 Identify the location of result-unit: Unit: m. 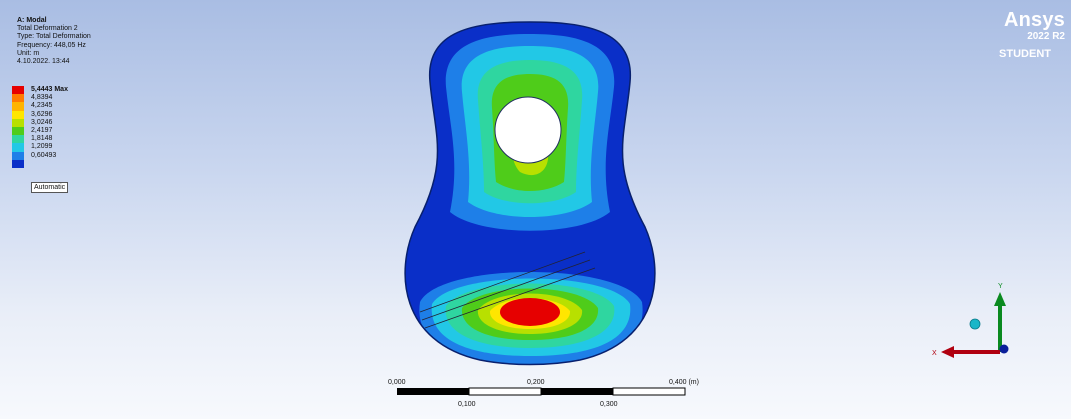
(28, 53).